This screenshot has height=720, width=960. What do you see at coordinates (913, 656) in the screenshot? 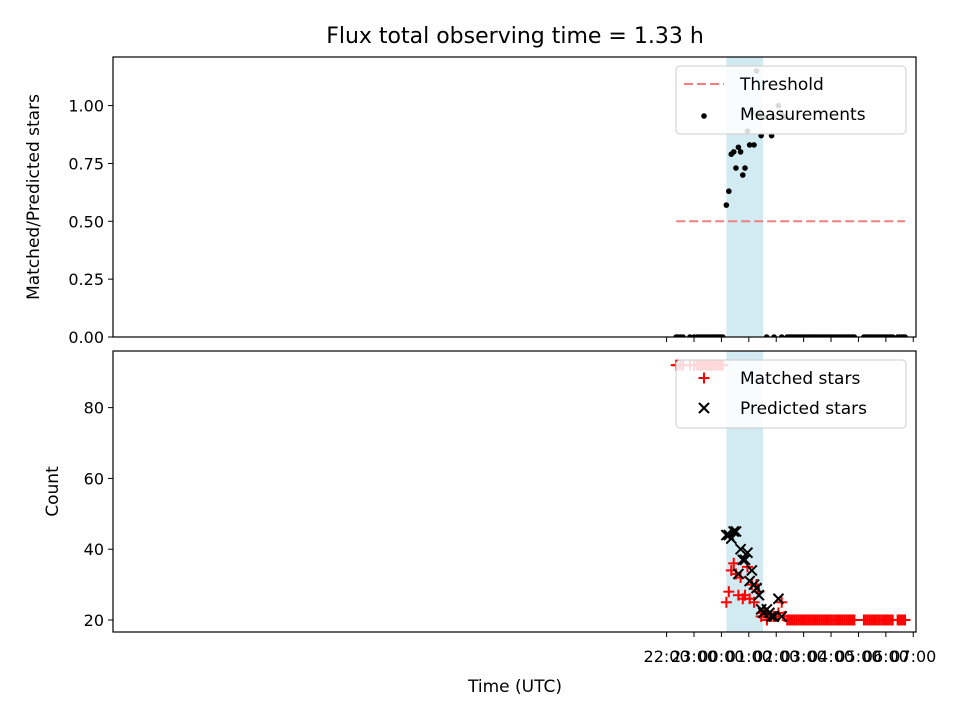
I see `x-tick-label: 07:00` at bounding box center [913, 656].